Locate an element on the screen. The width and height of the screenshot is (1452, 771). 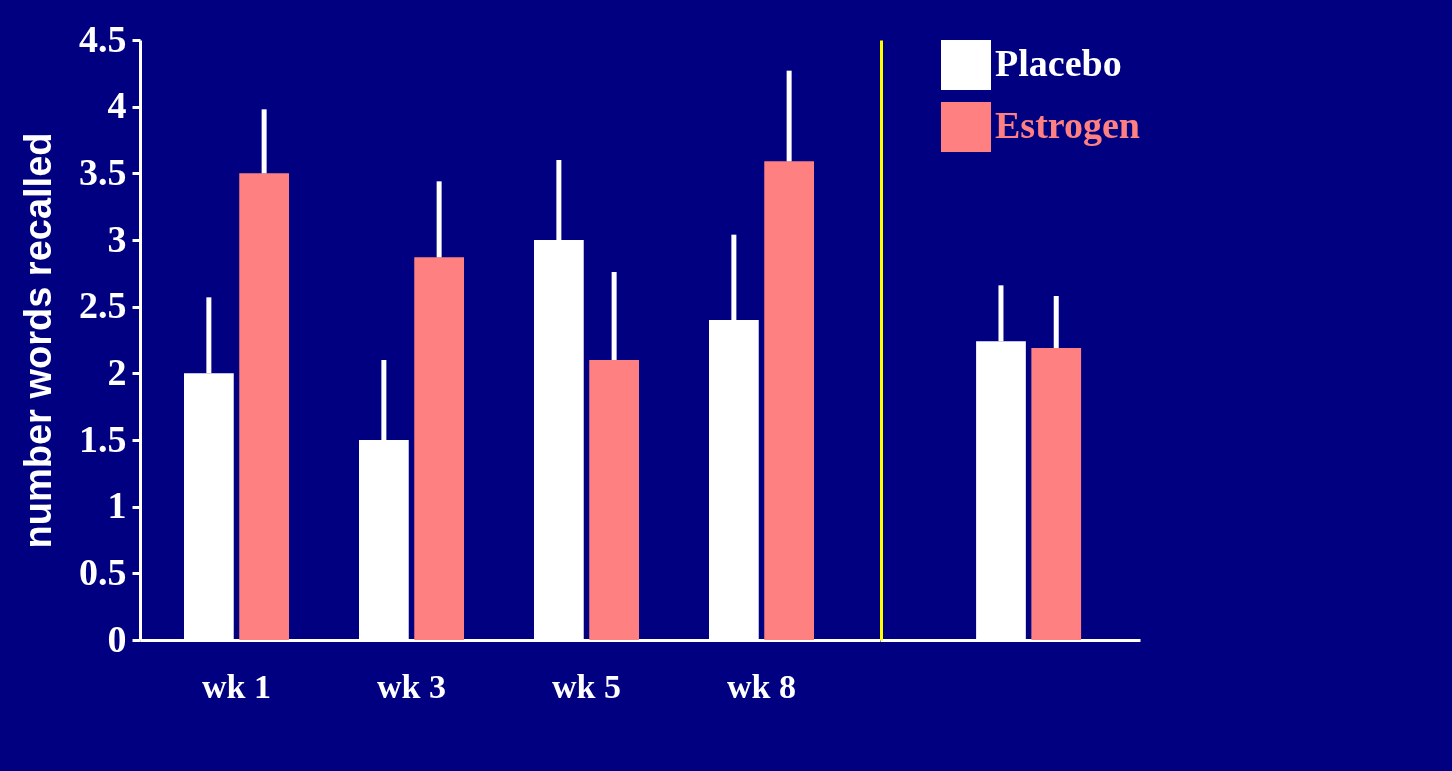
y-tick-label: 4.5 is located at coordinates (103, 38).